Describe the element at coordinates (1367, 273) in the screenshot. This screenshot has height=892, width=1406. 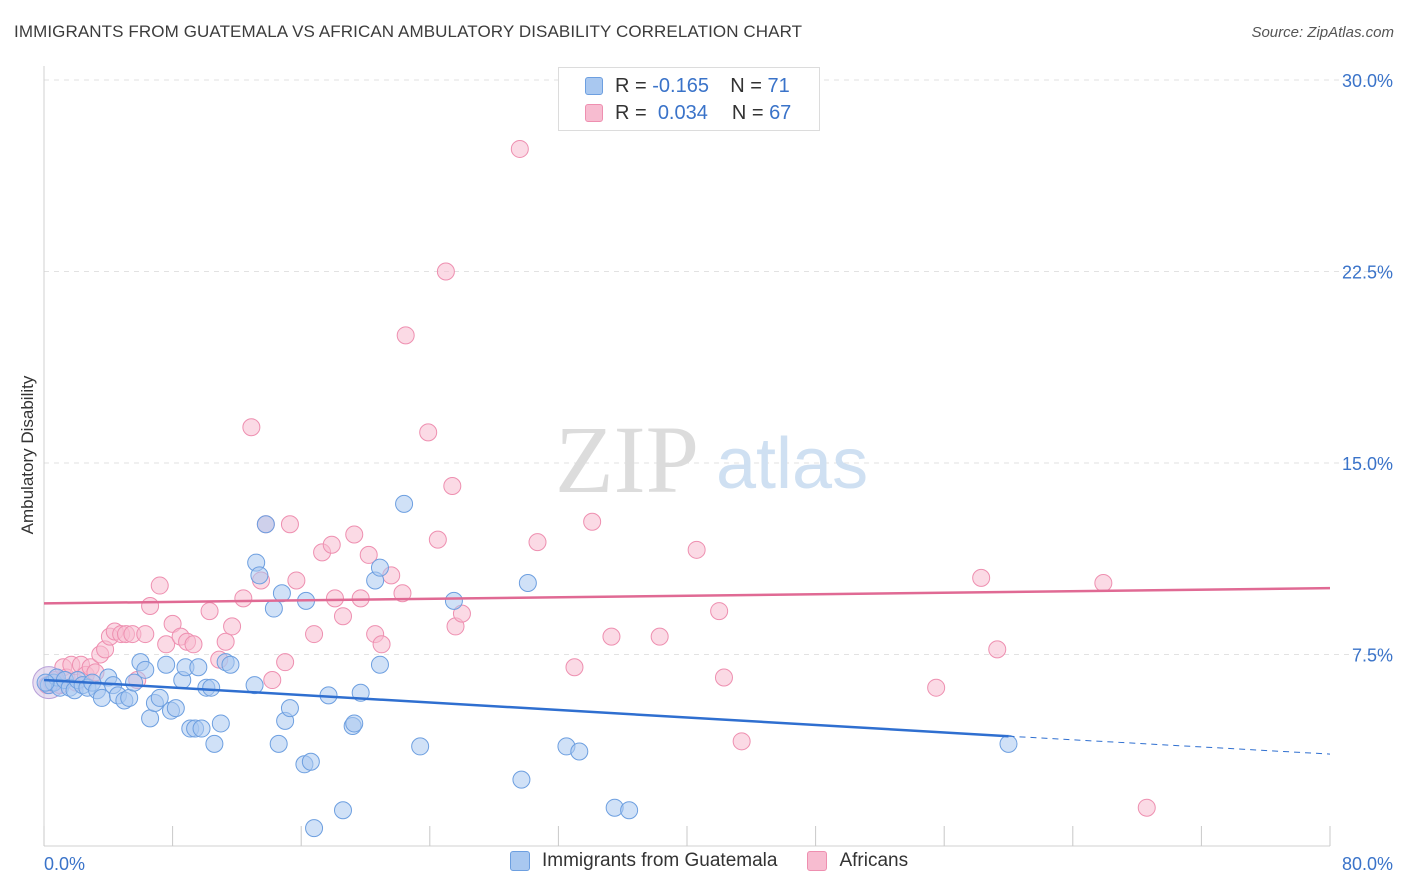
I see `y-tick-label: 22.5%` at that location.